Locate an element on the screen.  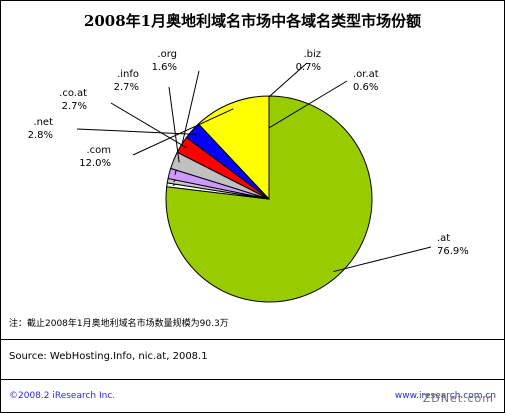
slice-label: .co.at is located at coordinates (73, 93).